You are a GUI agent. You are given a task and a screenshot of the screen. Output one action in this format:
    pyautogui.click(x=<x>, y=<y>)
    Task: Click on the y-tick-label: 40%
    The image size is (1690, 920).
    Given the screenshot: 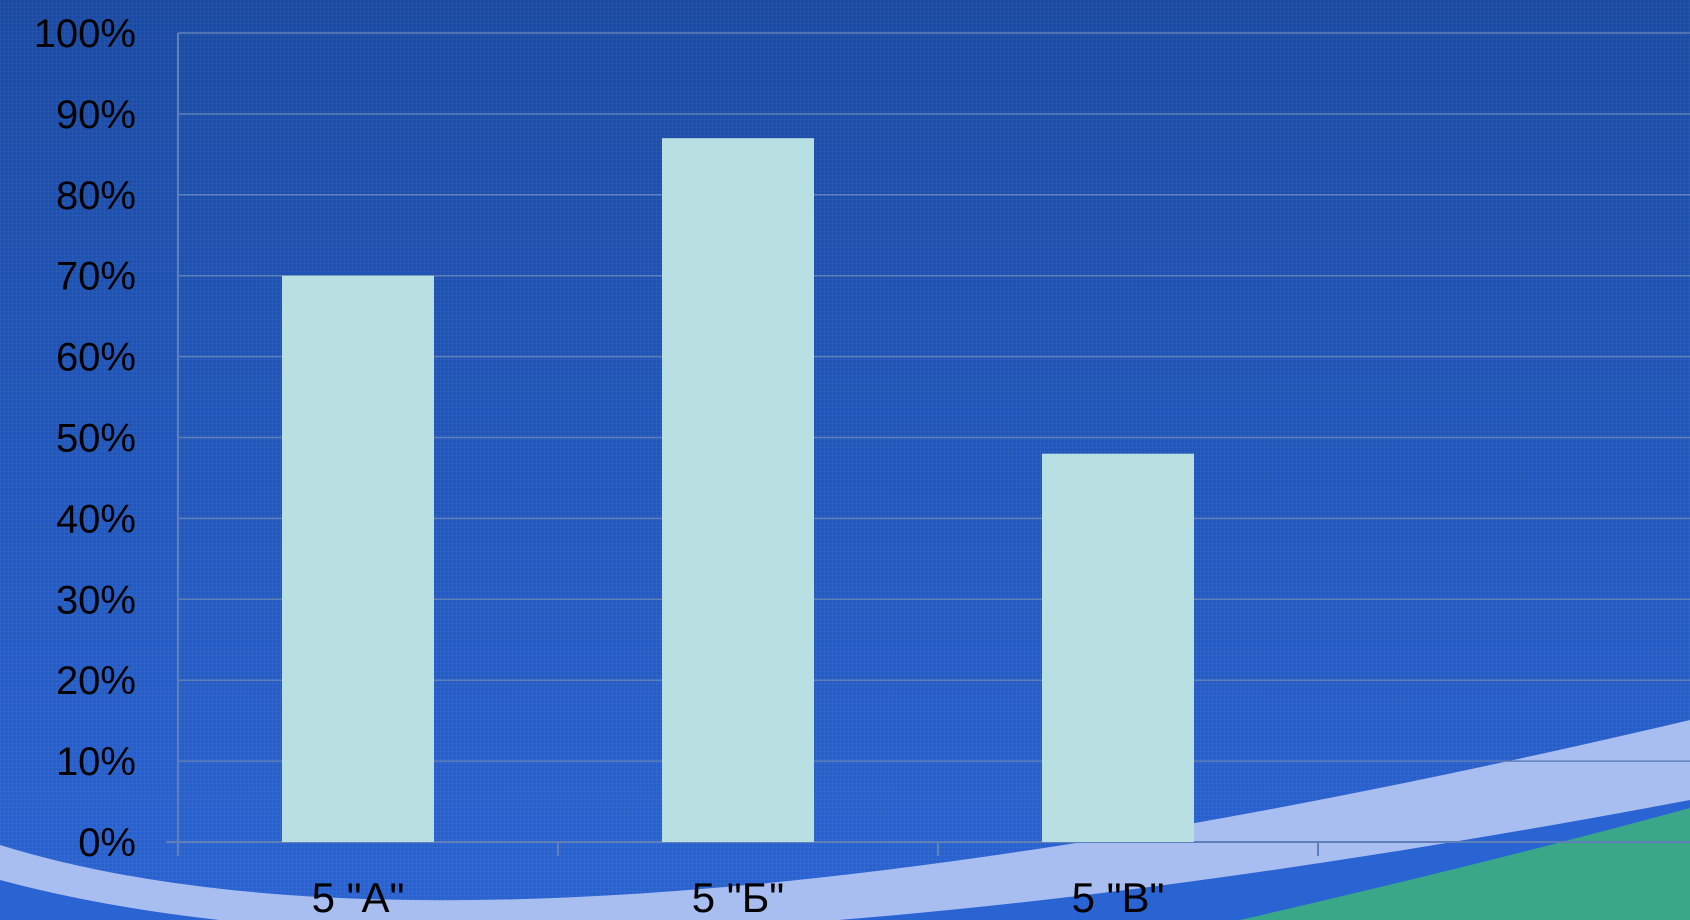 What is the action you would take?
    pyautogui.click(x=96, y=519)
    